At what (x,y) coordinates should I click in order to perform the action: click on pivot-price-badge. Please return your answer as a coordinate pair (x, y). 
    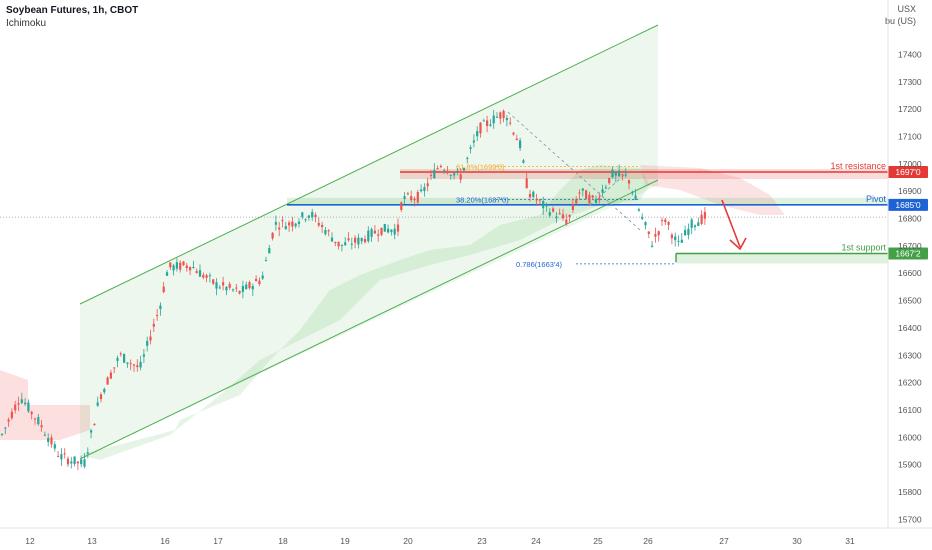
    Looking at the image, I should click on (908, 204).